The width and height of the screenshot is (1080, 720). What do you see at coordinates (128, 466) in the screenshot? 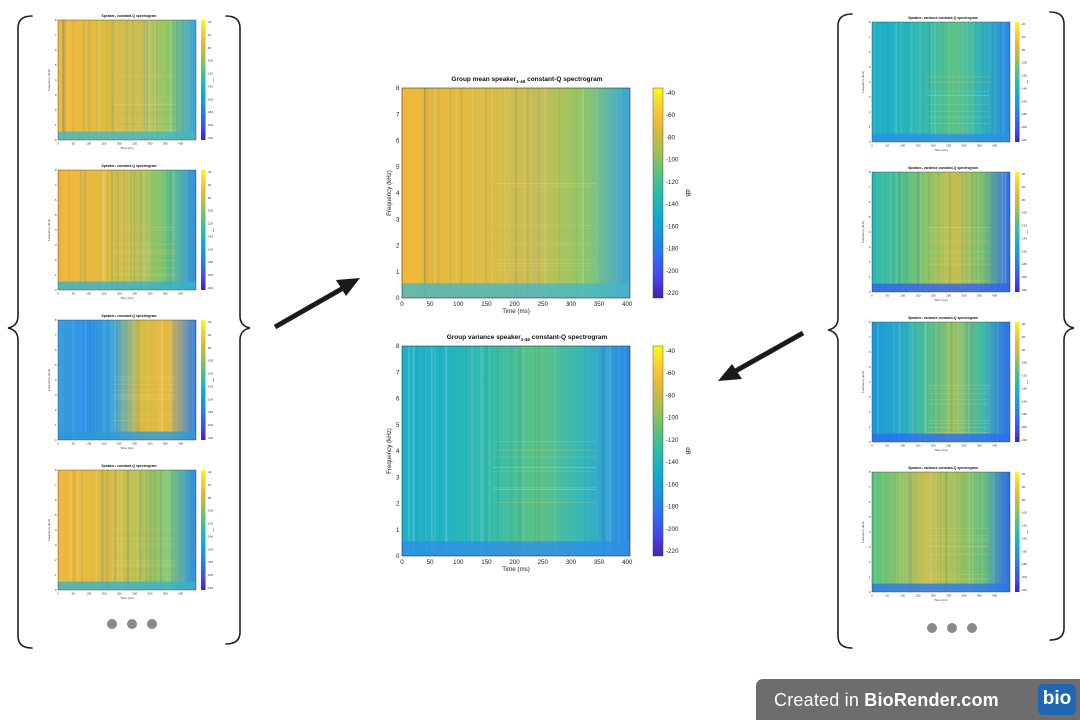
I see `panel-title: Speaker₄ constant-Q spectrogram` at bounding box center [128, 466].